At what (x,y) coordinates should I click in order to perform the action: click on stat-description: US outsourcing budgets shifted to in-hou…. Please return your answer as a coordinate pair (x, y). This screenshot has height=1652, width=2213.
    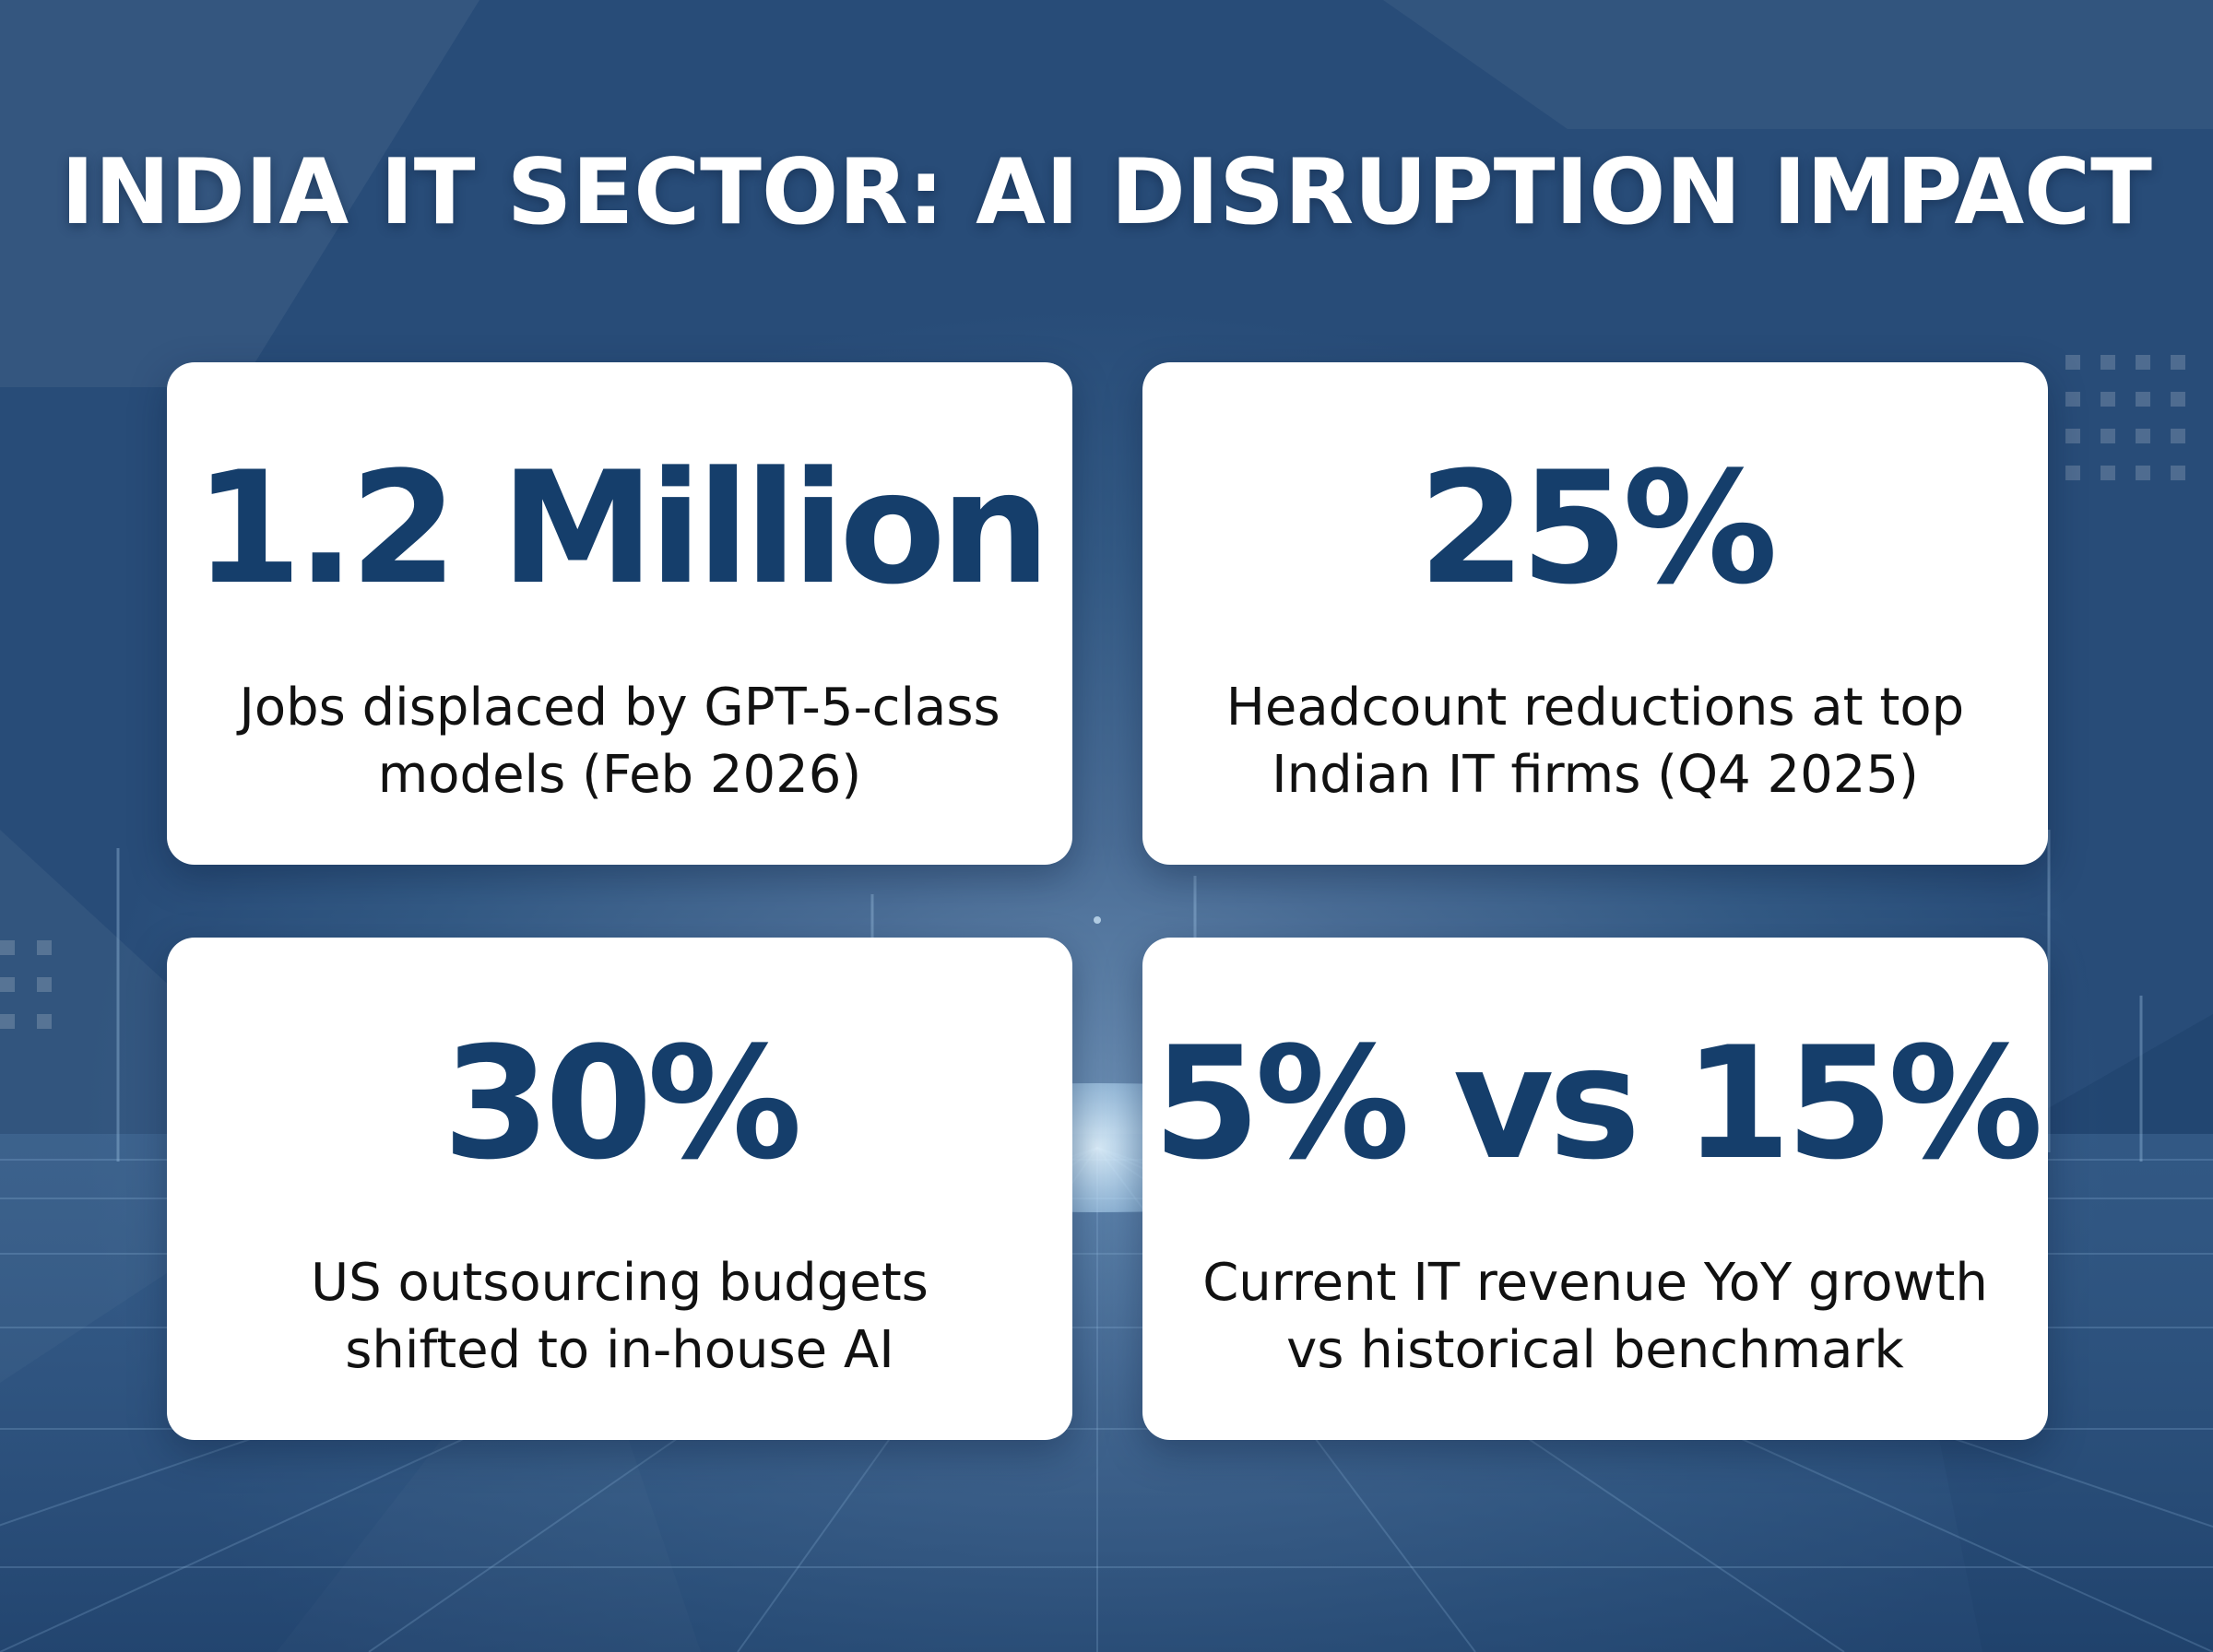
    Looking at the image, I should click on (620, 1316).